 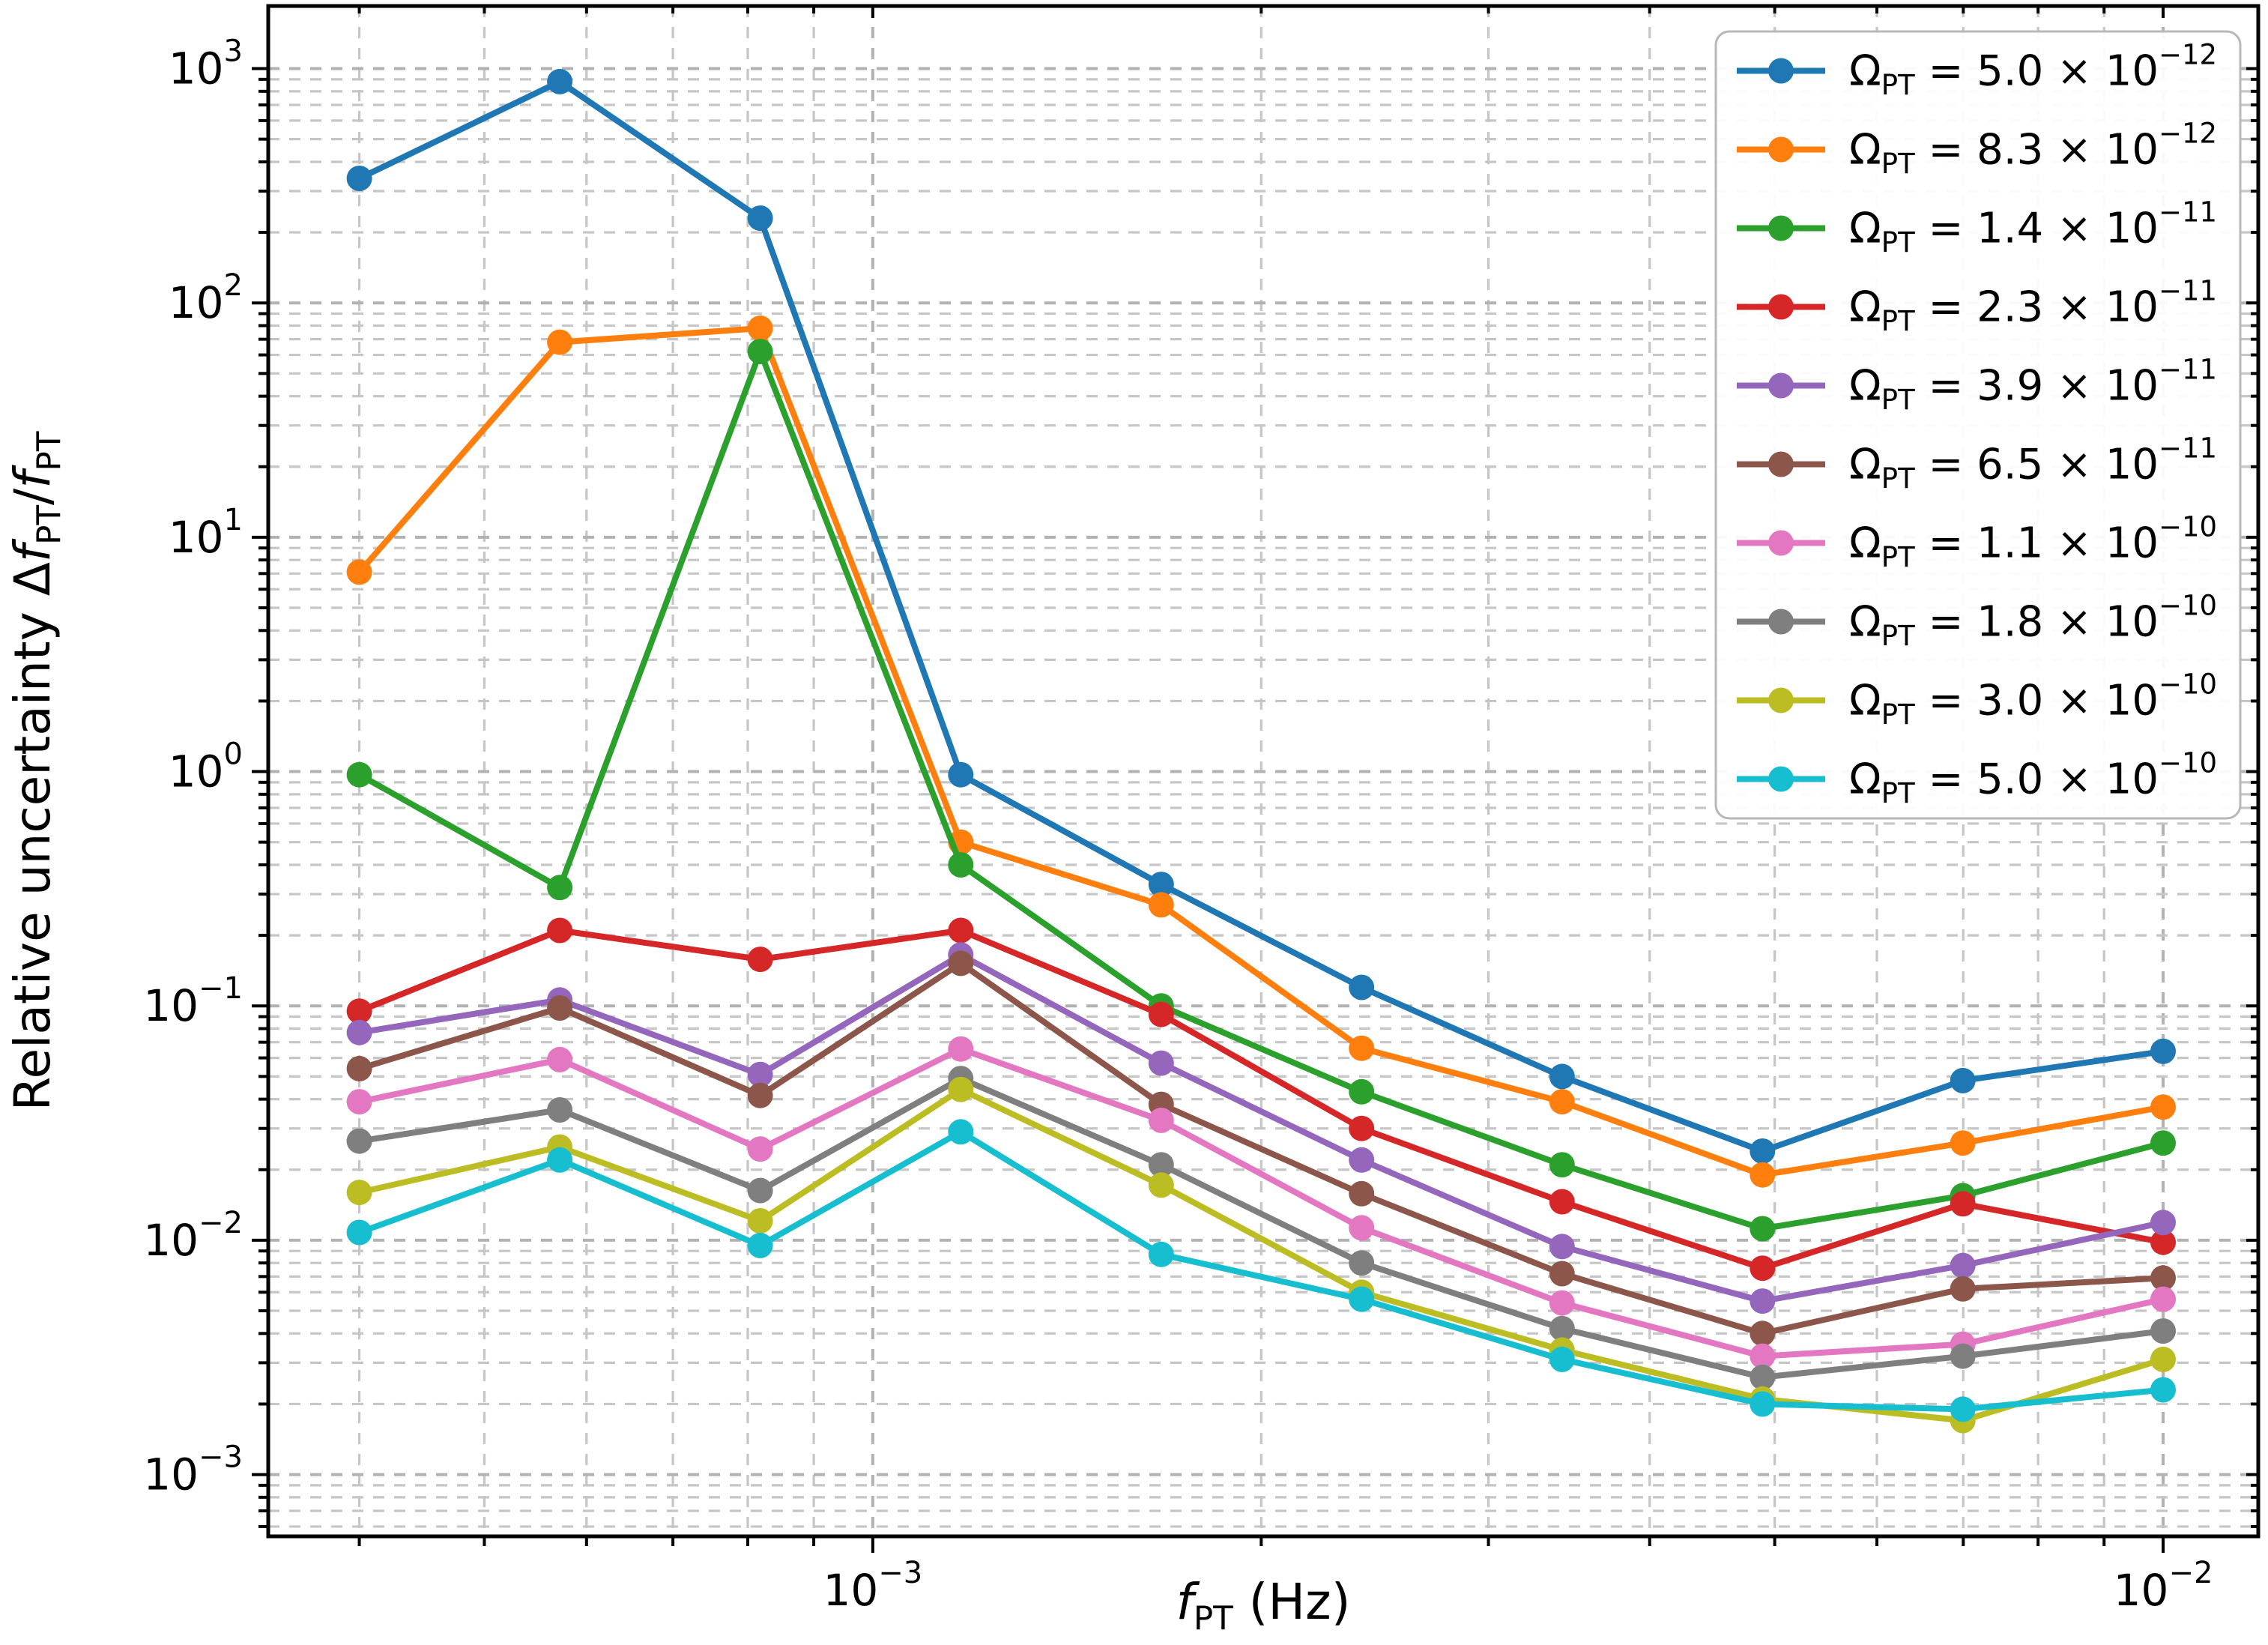 What do you see at coordinates (193, 1236) in the screenshot?
I see `y-tick-label-1e-2: 10⁻²` at bounding box center [193, 1236].